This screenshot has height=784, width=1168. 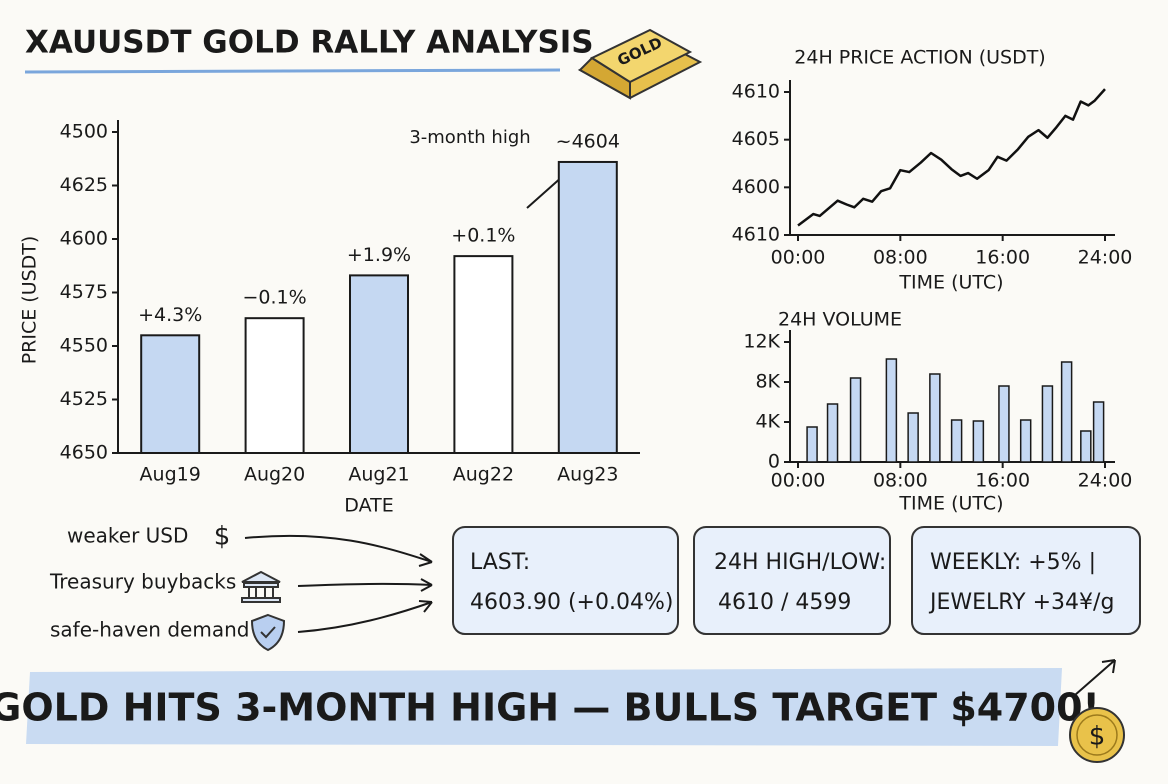 I want to click on coin-ring, so click(x=1097, y=735).